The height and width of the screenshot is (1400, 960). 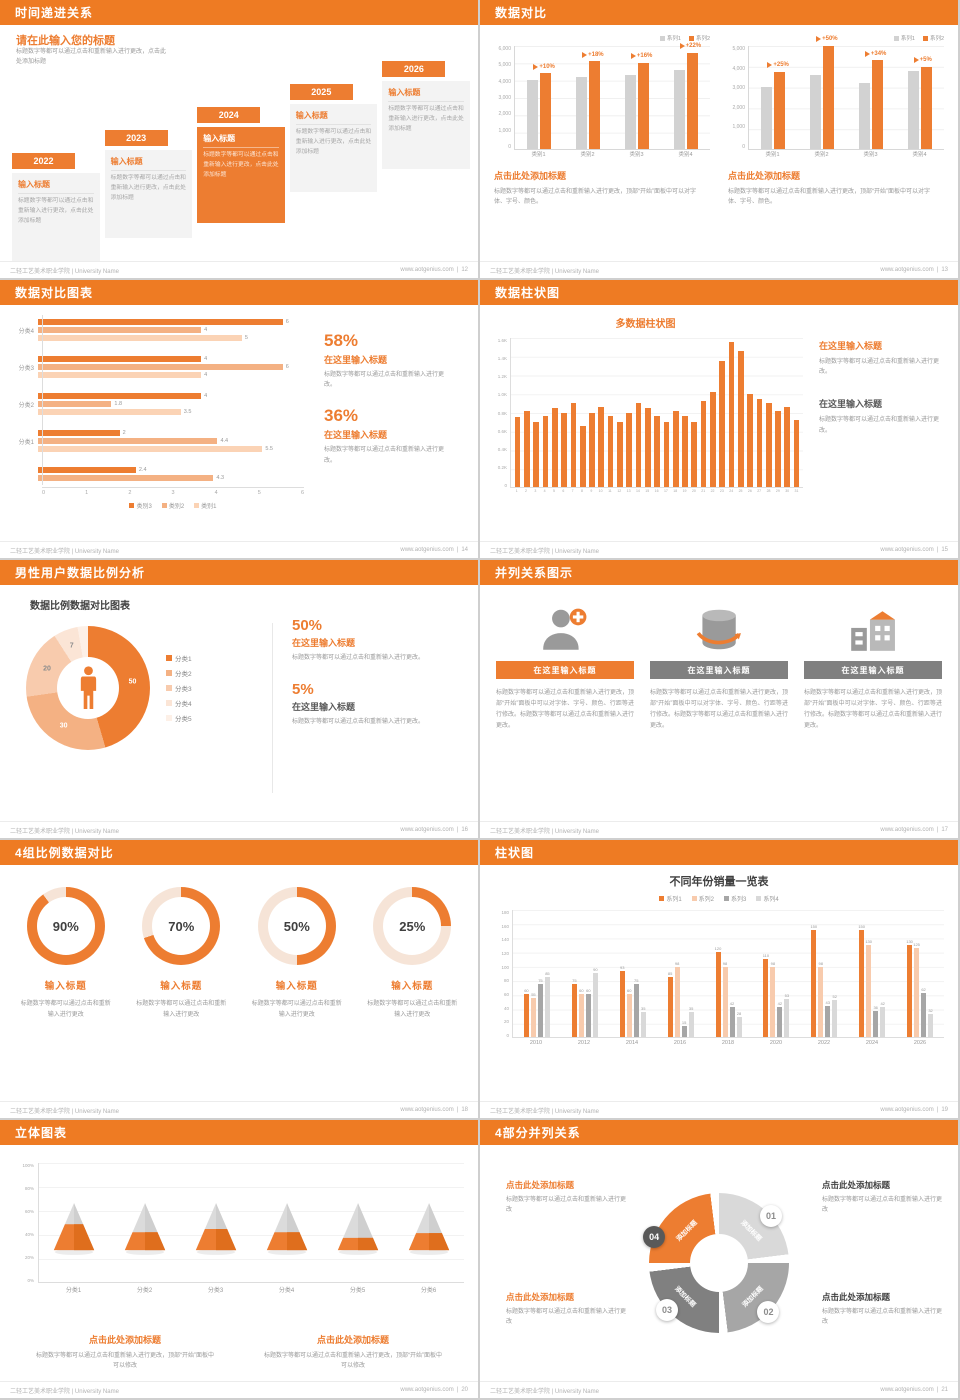 I want to click on delta-value: +22%, so click(x=693, y=45).